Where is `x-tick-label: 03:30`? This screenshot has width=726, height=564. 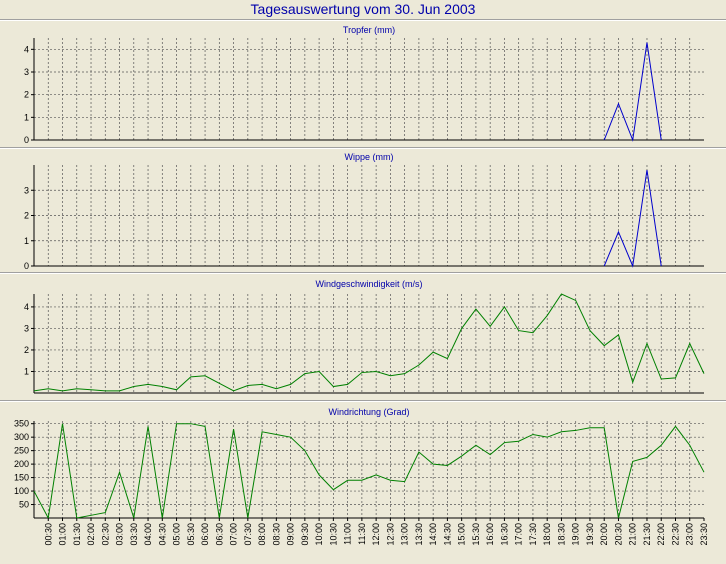
x-tick-label: 03:30 is located at coordinates (134, 534).